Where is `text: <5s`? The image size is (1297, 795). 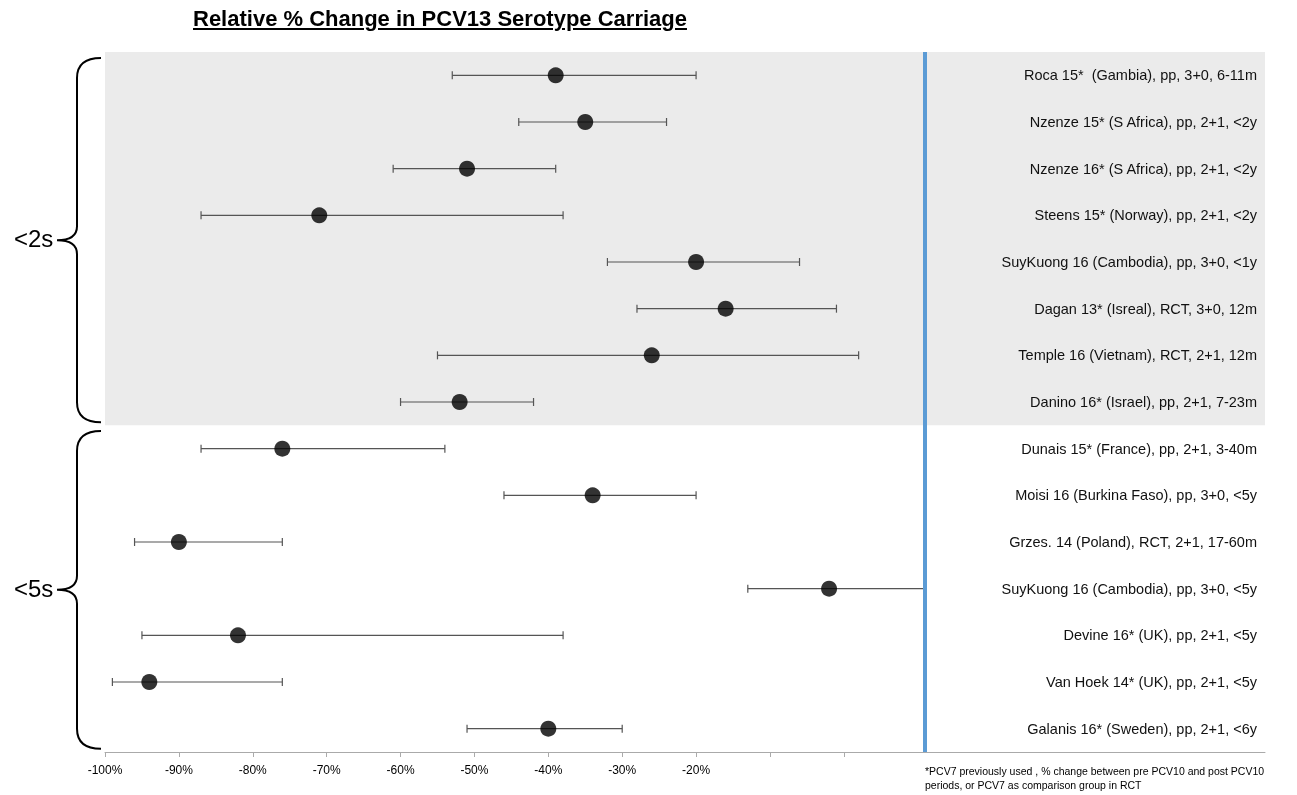
text: <5s is located at coordinates (34, 589).